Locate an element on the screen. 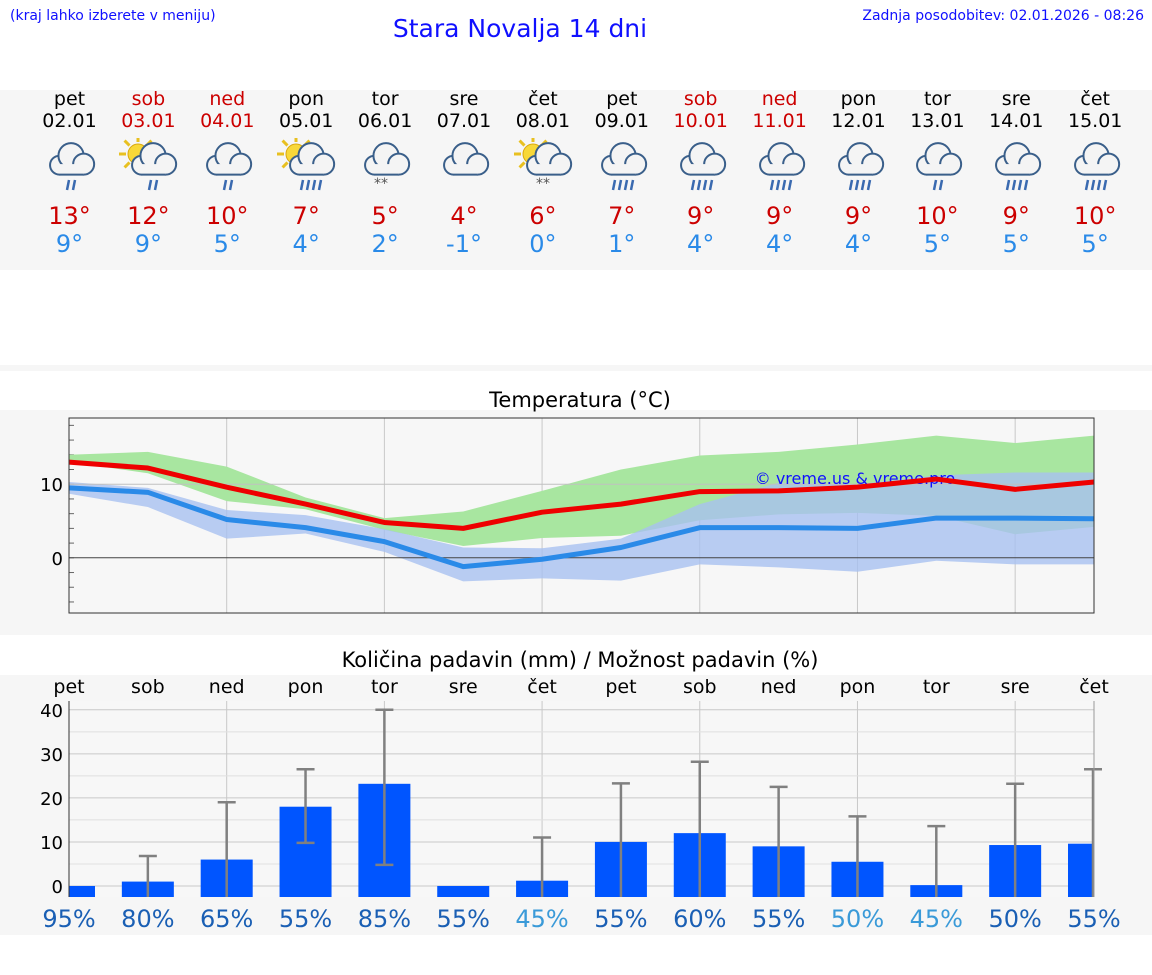 The image size is (1152, 975). max-temp-line is located at coordinates (581, 495).